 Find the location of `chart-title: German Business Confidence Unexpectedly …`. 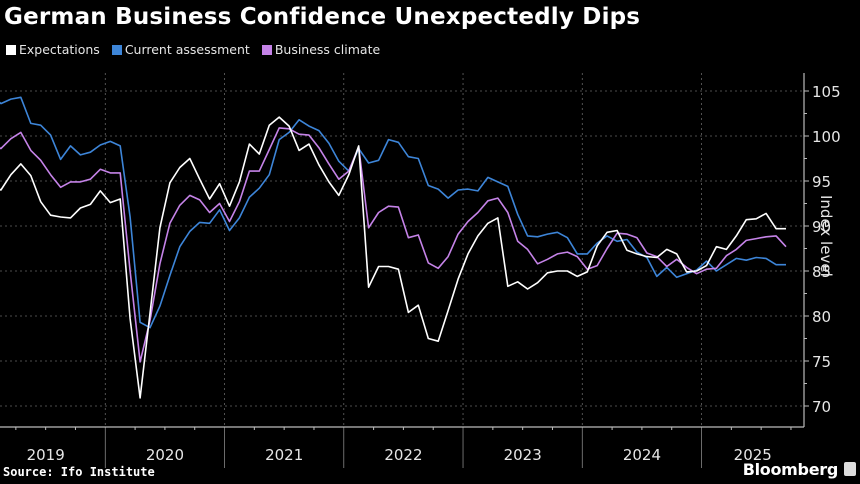

chart-title: German Business Confidence Unexpectedly … is located at coordinates (322, 17).